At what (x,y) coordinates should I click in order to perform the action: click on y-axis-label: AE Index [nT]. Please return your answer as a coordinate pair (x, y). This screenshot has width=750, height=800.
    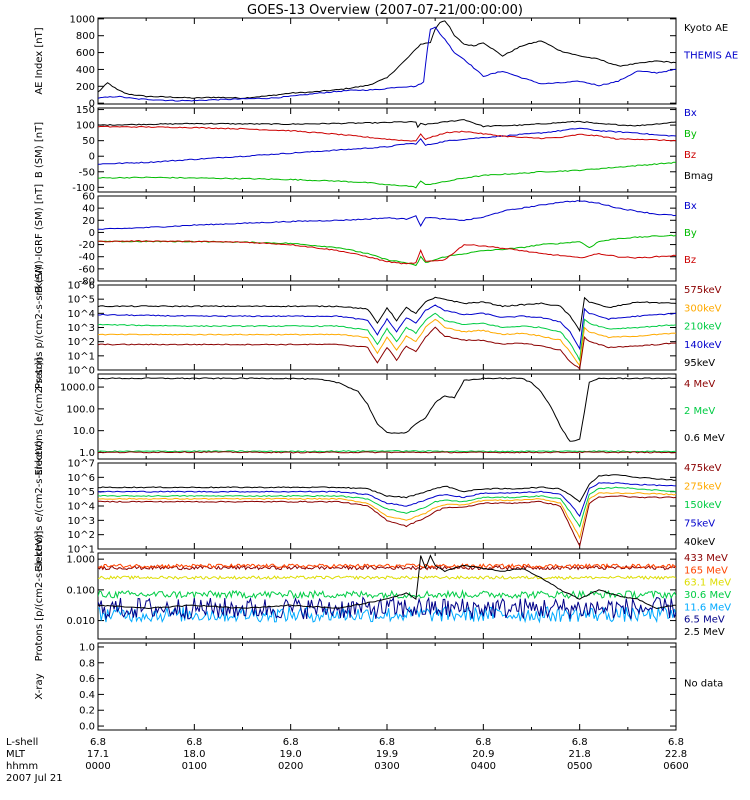
    Looking at the image, I should click on (39, 60).